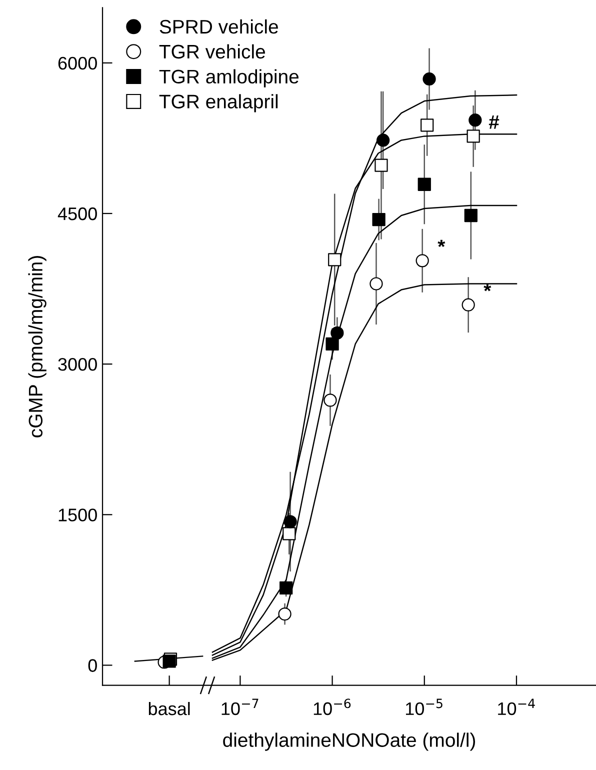 This screenshot has height=770, width=596. Describe the element at coordinates (219, 26) in the screenshot. I see `legend-label: SPRD vehicle` at that location.